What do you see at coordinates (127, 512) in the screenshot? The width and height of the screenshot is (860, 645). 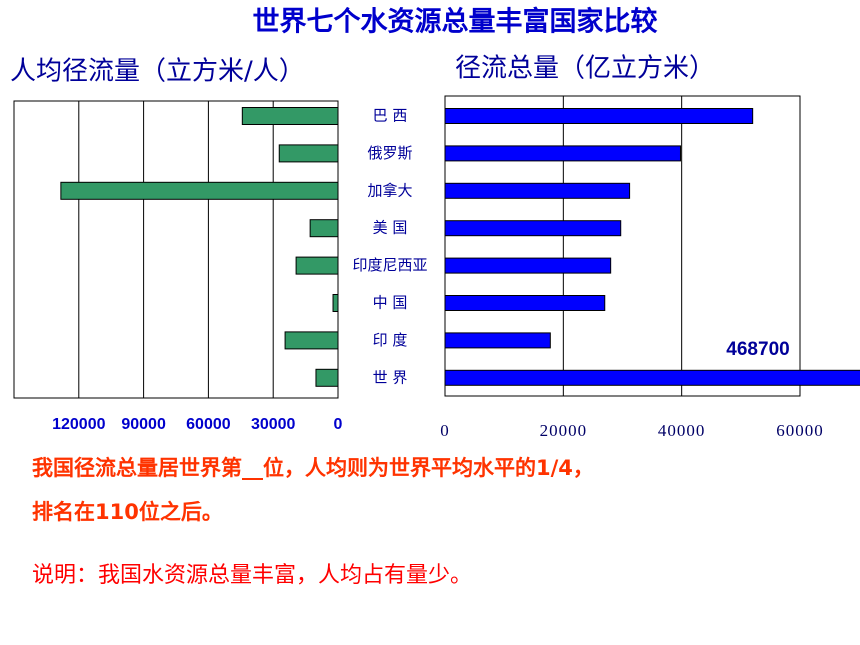 I see `note: 排名在110位之后。` at bounding box center [127, 512].